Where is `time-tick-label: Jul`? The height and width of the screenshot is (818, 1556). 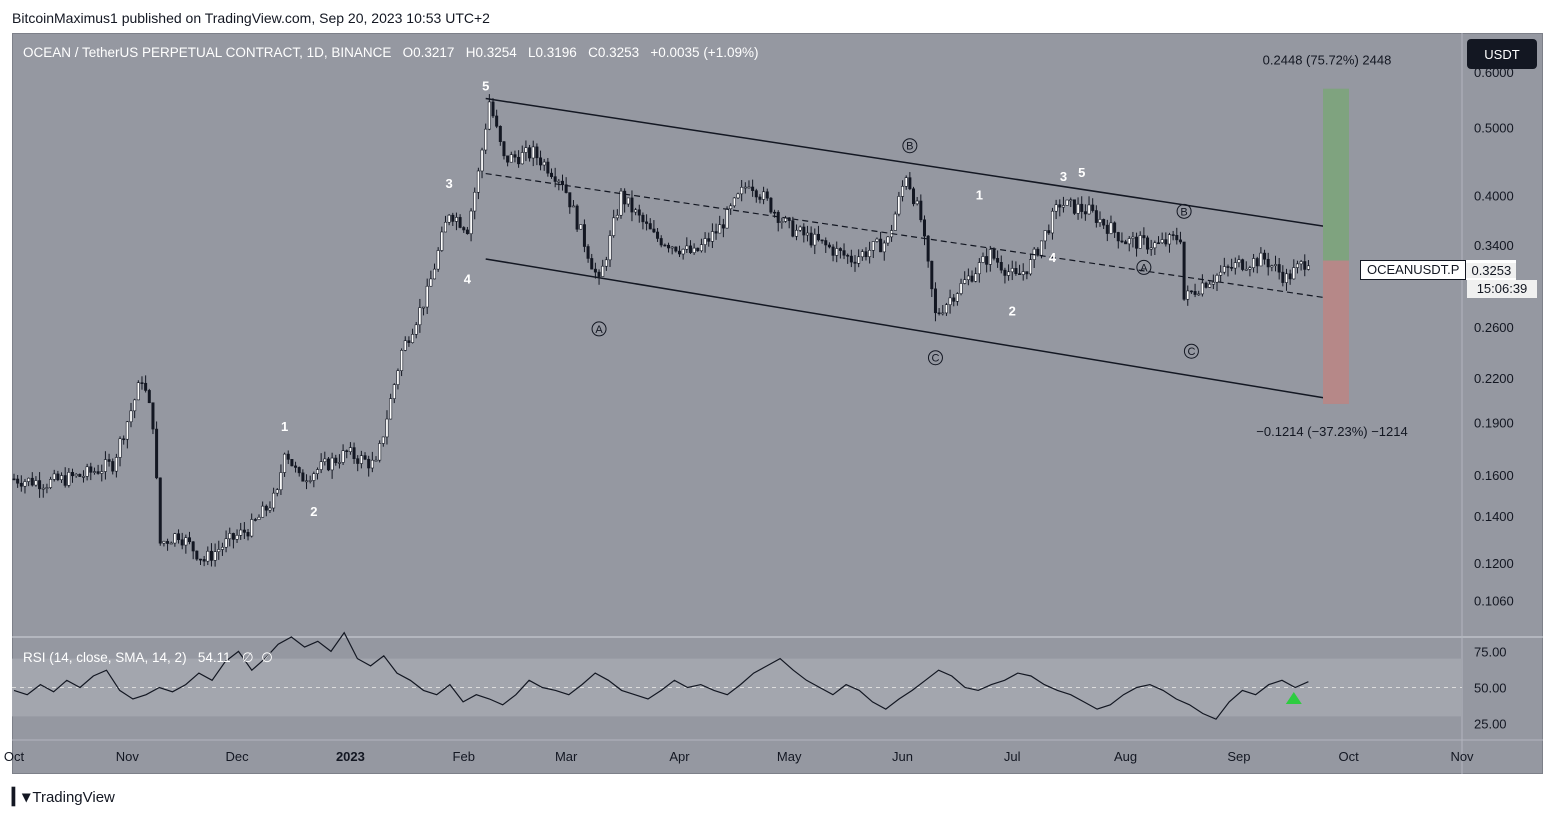
time-tick-label: Jul is located at coordinates (1012, 756).